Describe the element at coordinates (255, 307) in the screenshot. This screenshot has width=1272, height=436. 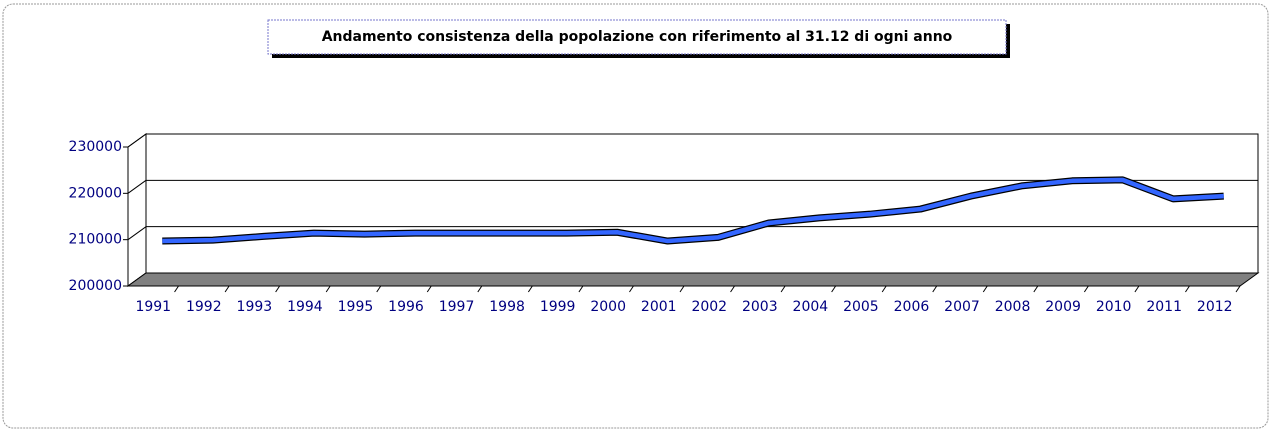
I see `x-tick-label: 1993` at that location.